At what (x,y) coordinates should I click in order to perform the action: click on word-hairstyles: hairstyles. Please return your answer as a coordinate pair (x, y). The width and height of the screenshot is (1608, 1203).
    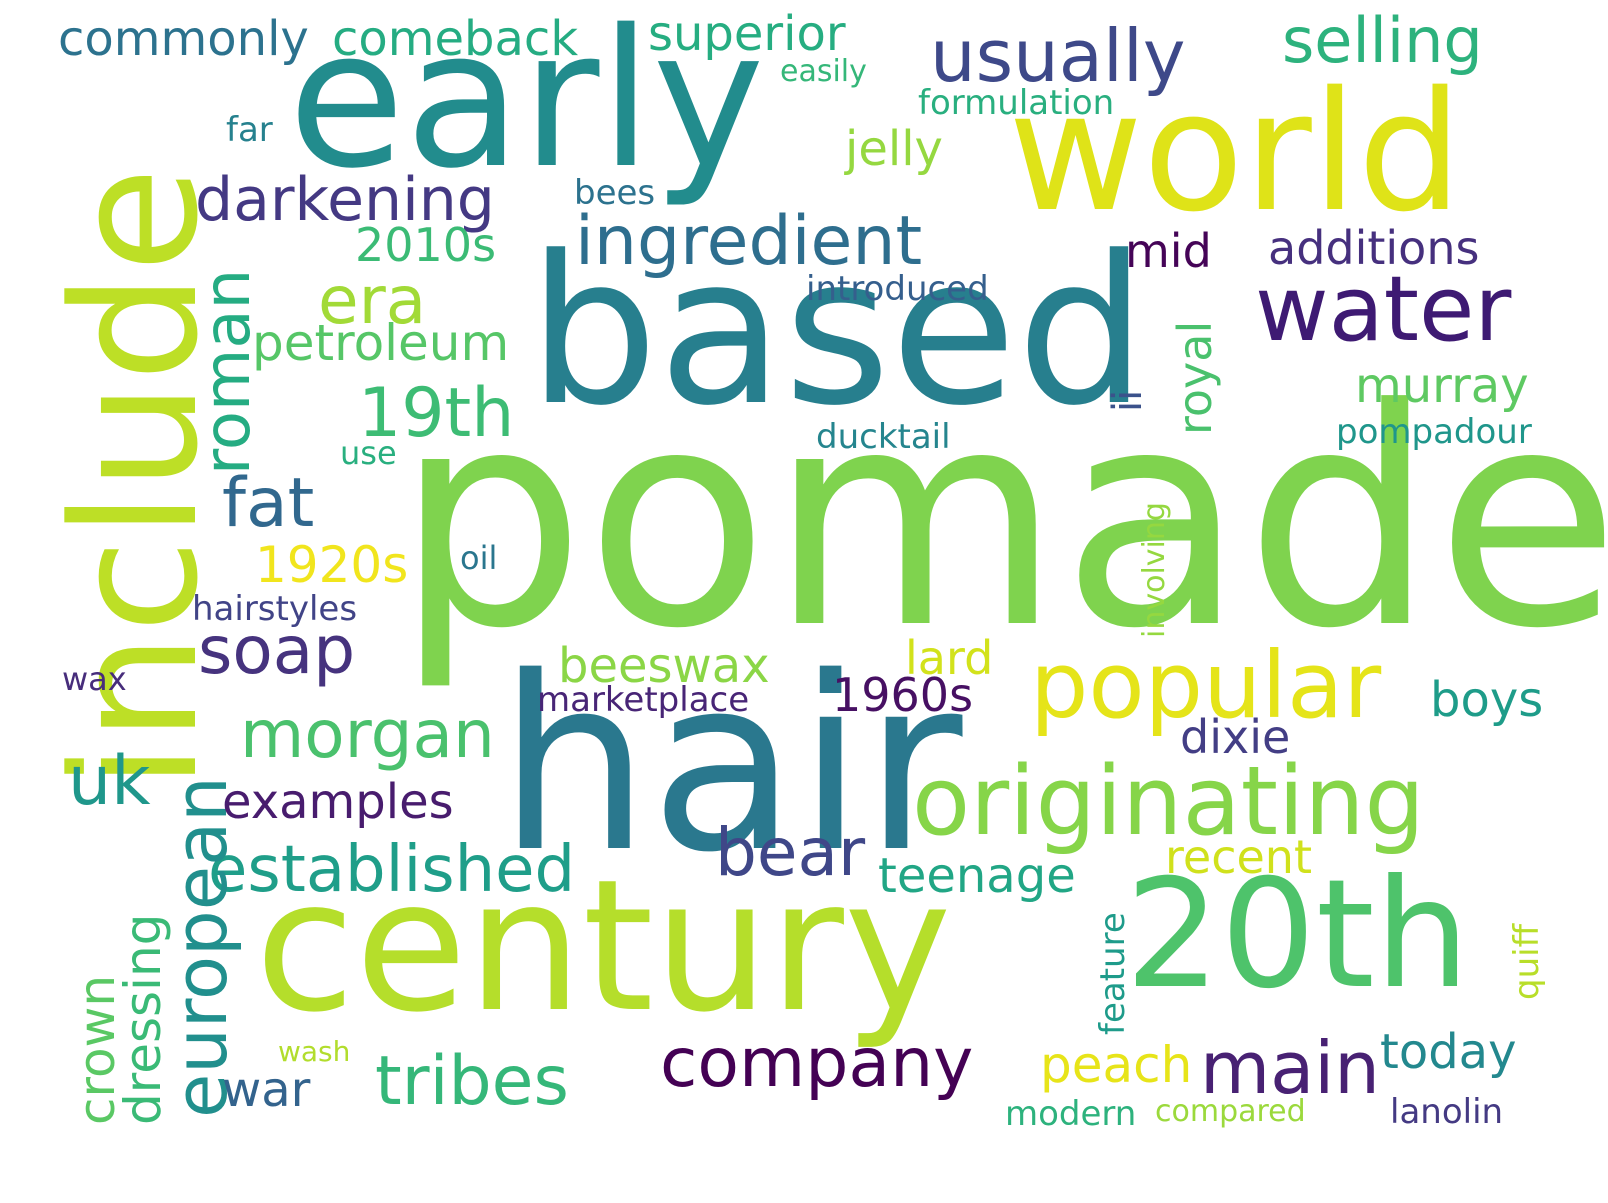
    Looking at the image, I should click on (275, 609).